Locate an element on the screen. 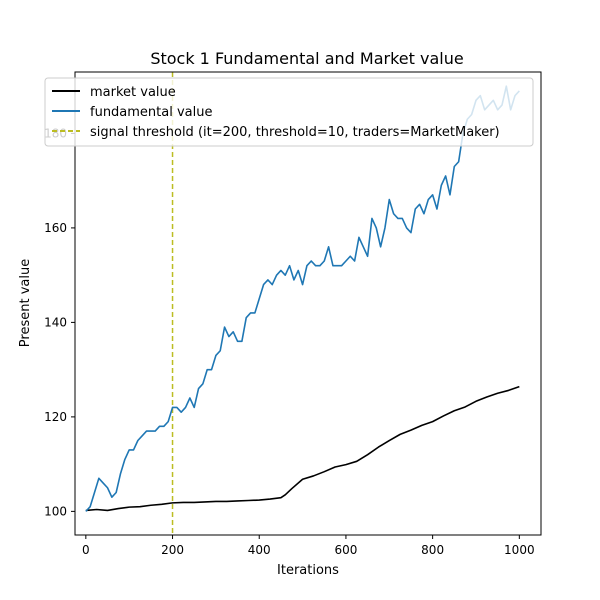 The width and height of the screenshot is (600, 600). x-tick-label: 800 is located at coordinates (432, 550).